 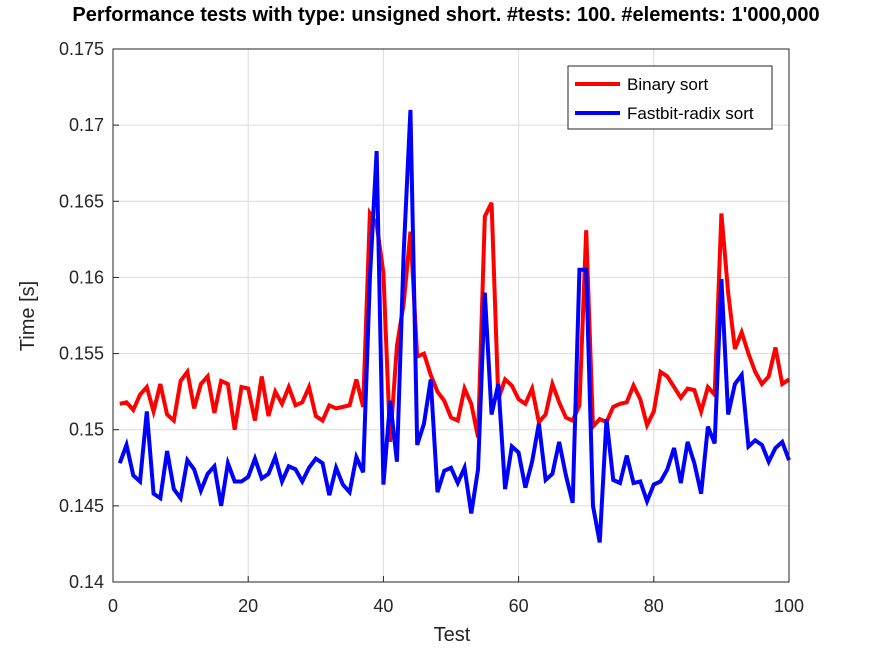 I want to click on y-tick-label: 0.155, so click(x=81, y=354).